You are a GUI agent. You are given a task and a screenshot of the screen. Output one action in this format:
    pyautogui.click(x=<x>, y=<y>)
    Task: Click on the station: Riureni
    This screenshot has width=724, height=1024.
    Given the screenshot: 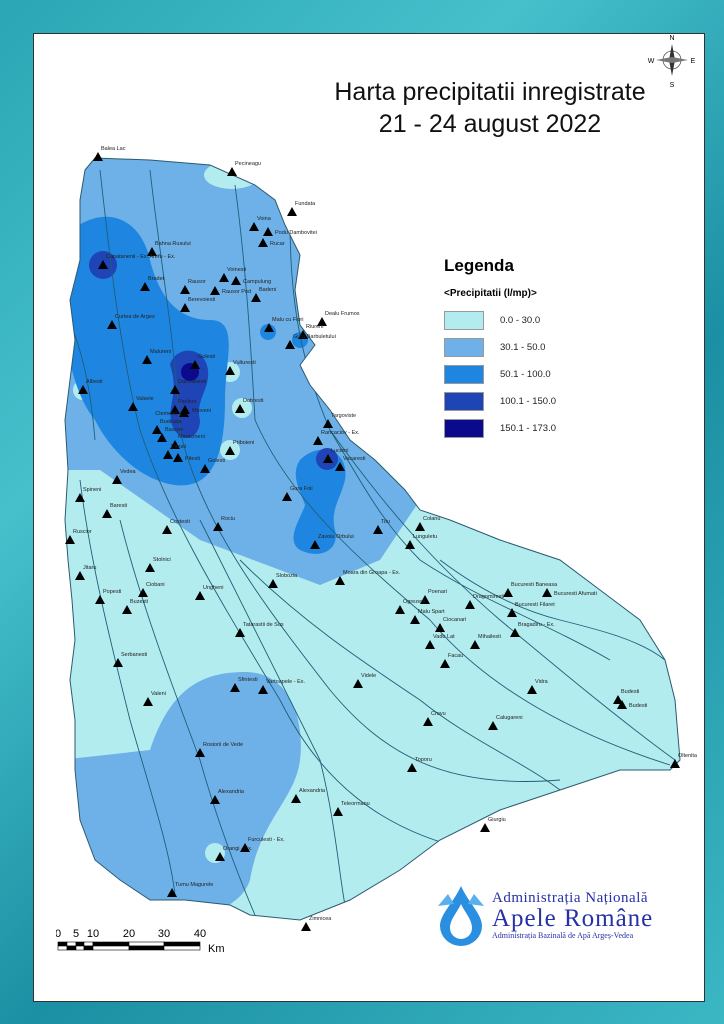 What is the action you would take?
    pyautogui.click(x=310, y=331)
    